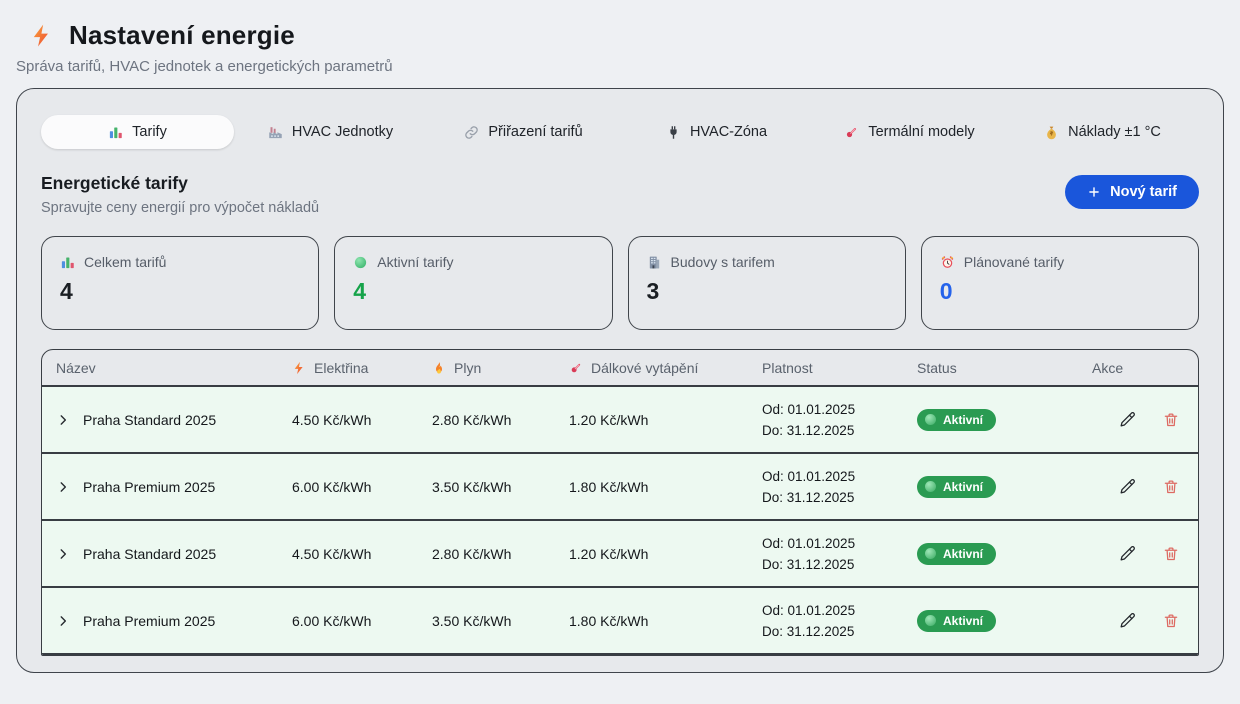 The image size is (1240, 704). Describe the element at coordinates (673, 132) in the screenshot. I see `plug-icon` at that location.